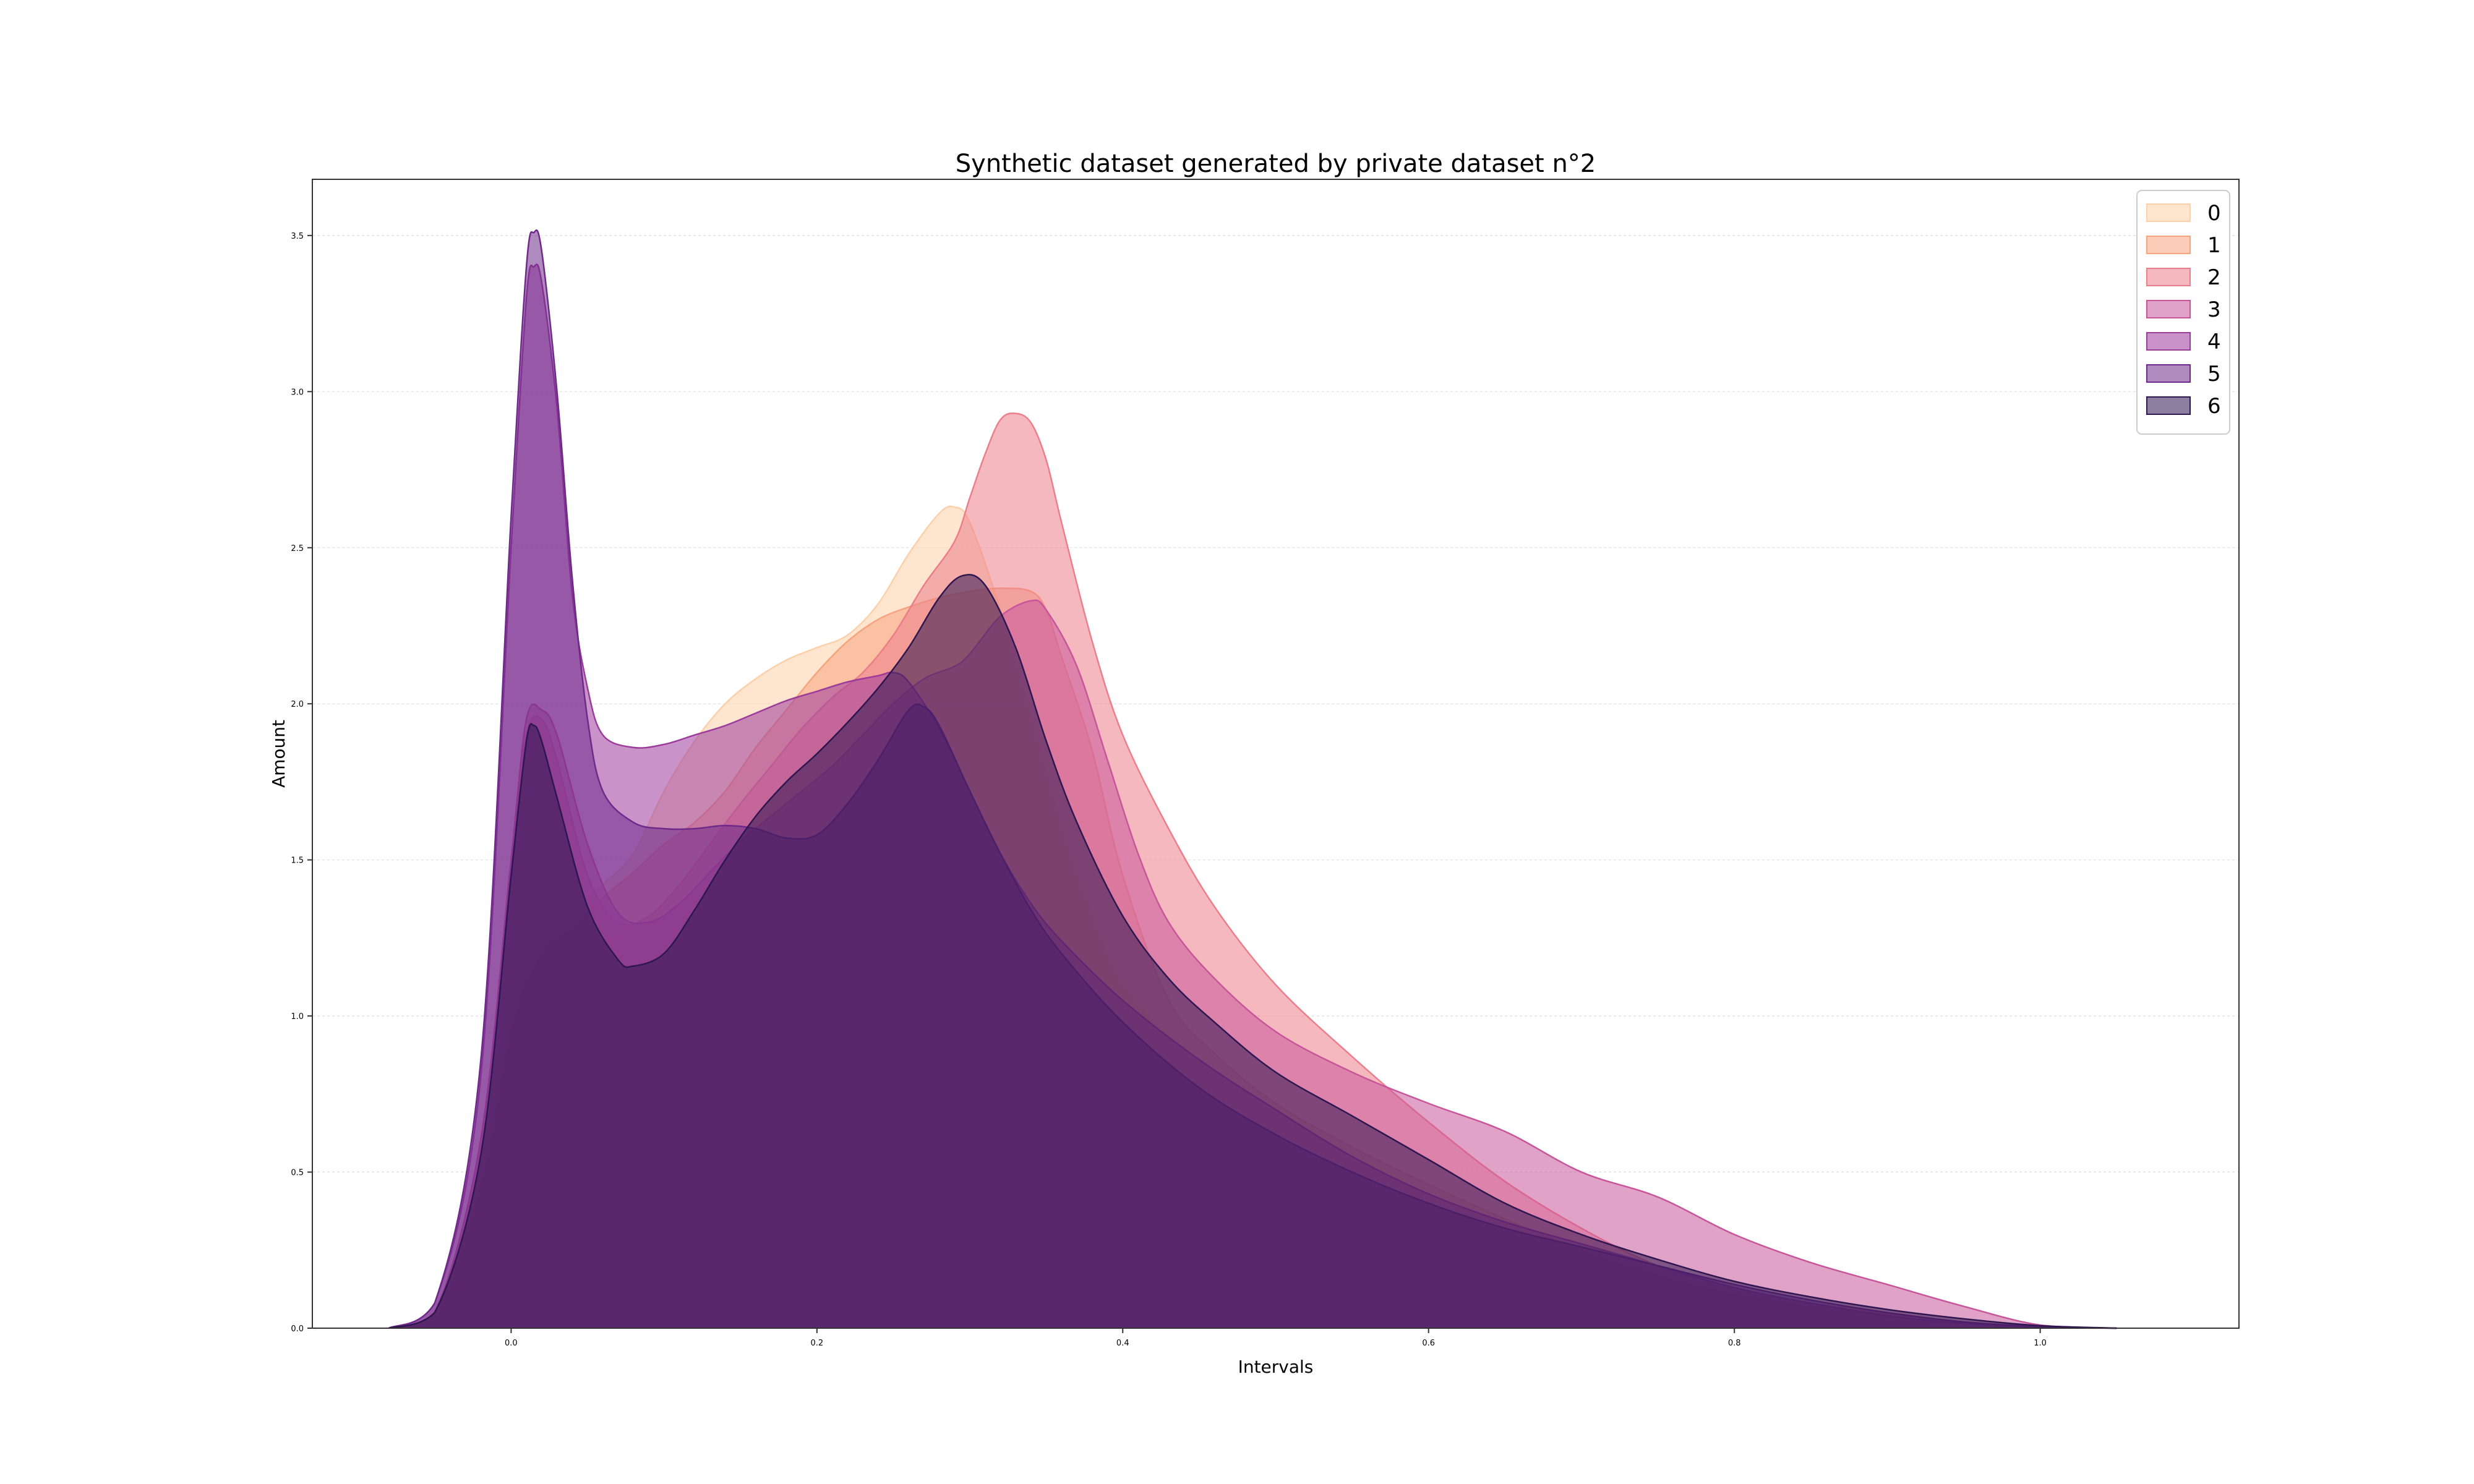 This screenshot has width=2474, height=1484. Describe the element at coordinates (1276, 1338) in the screenshot. I see `x-axis-ticks: 0.0 0.2 0.4 0.6 0.8 1.0` at that location.